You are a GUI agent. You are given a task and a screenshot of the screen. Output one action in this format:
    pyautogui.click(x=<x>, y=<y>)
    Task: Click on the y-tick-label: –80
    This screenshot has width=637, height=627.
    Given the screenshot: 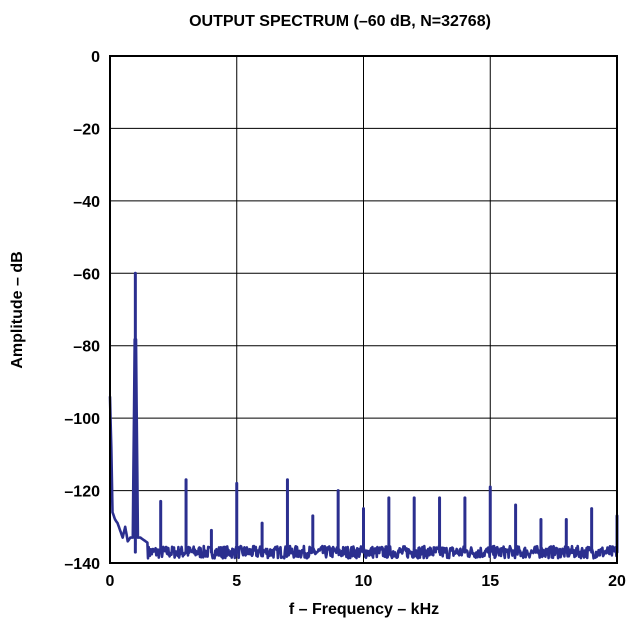 What is the action you would take?
    pyautogui.click(x=86, y=347)
    